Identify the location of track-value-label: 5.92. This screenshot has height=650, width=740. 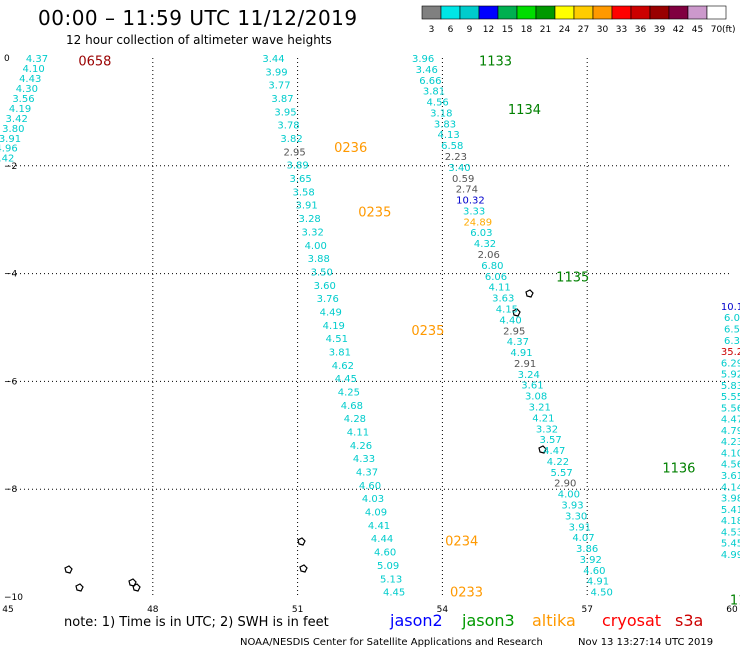
(730, 375).